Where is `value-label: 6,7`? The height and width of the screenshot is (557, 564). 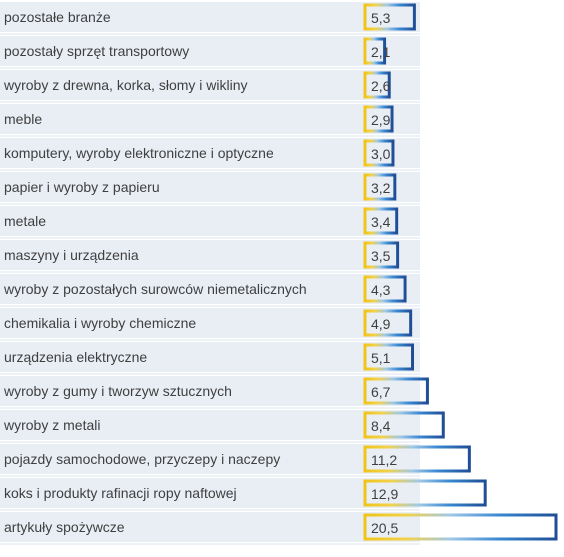
value-label: 6,7 is located at coordinates (381, 392).